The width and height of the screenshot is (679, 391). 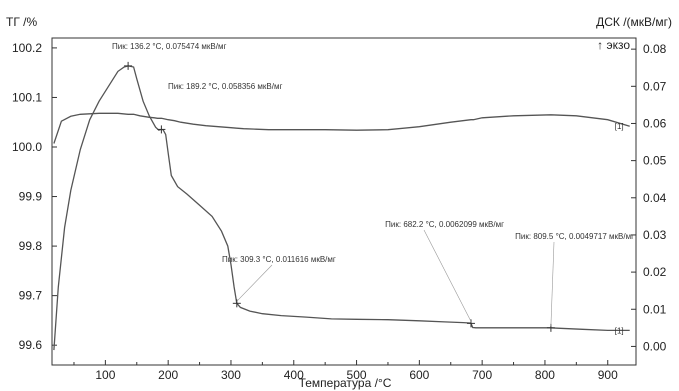 I want to click on x-axis-title: Температура /°C, so click(x=345, y=383).